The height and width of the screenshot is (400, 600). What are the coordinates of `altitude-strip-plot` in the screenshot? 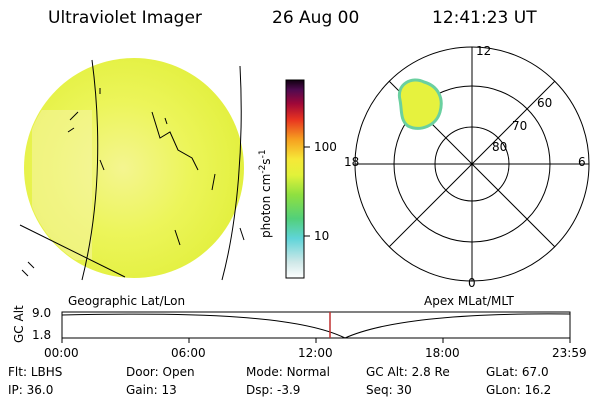 It's located at (316, 327).